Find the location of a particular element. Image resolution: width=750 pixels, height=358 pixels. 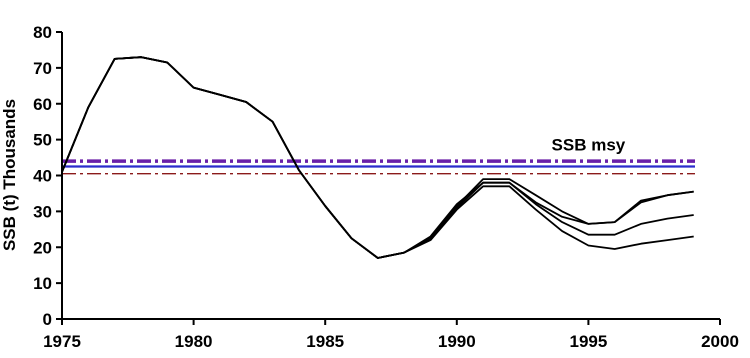

y-tick-label: 50 is located at coordinates (42, 140).